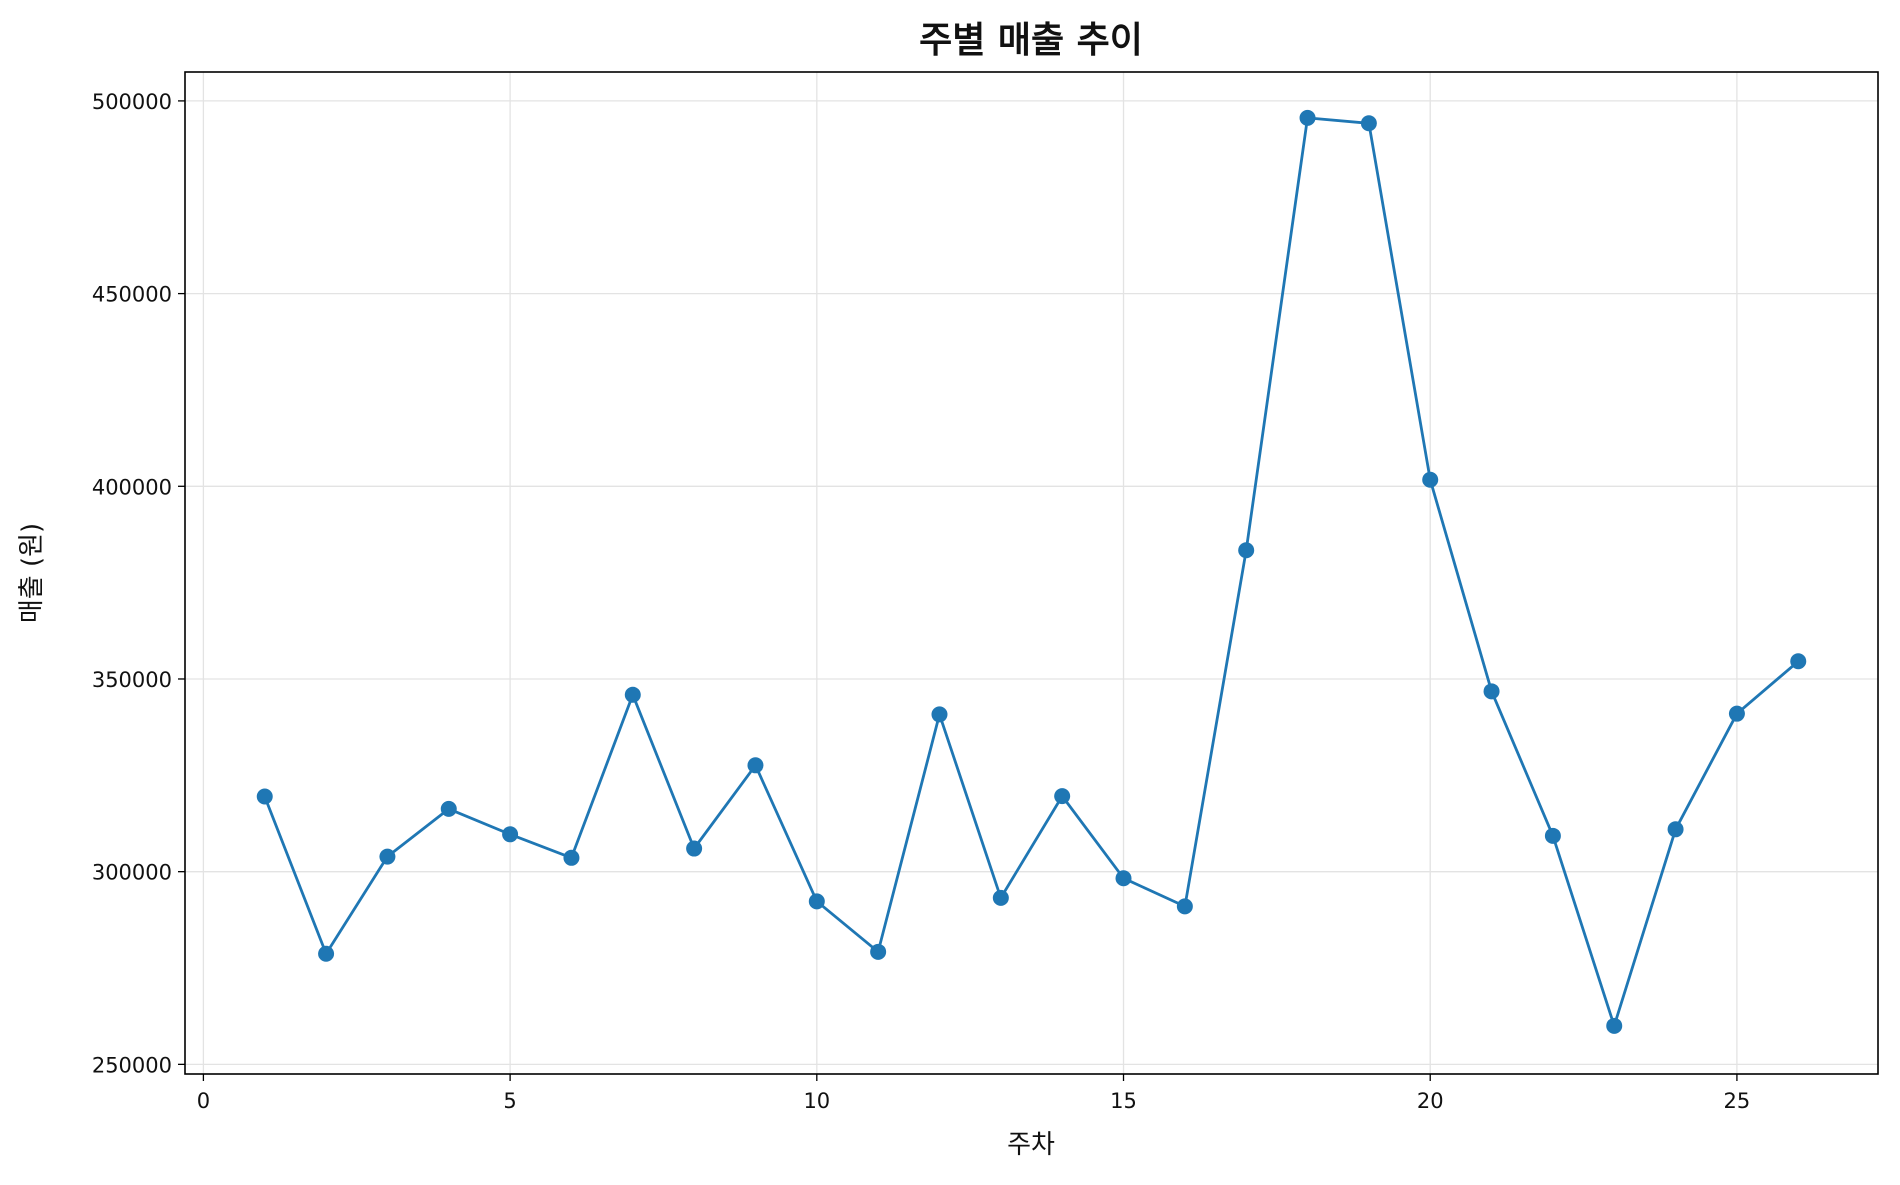  What do you see at coordinates (132, 102) in the screenshot?
I see `y-tick-label: 500000` at bounding box center [132, 102].